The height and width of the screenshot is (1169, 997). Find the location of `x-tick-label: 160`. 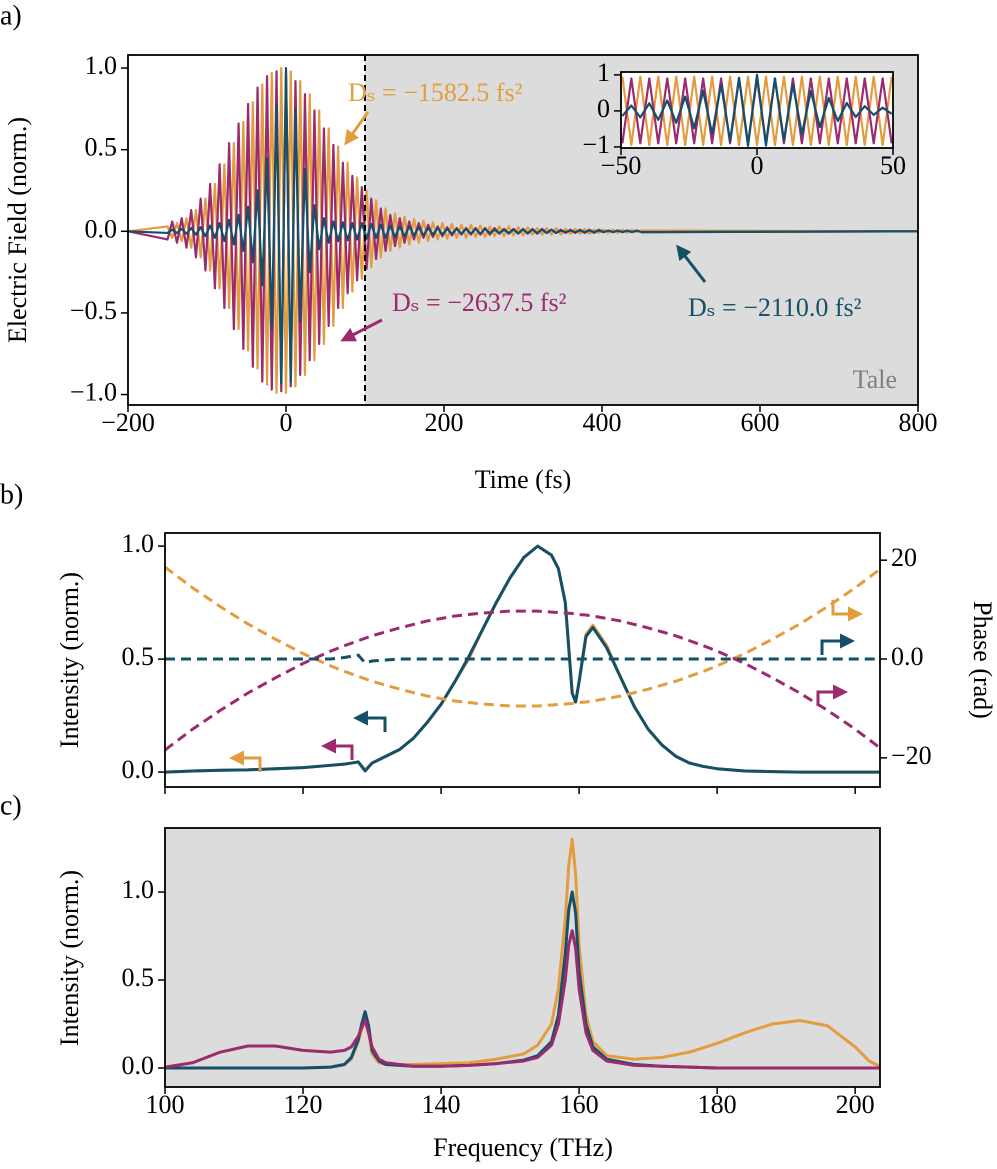

x-tick-label: 160 is located at coordinates (579, 1104).